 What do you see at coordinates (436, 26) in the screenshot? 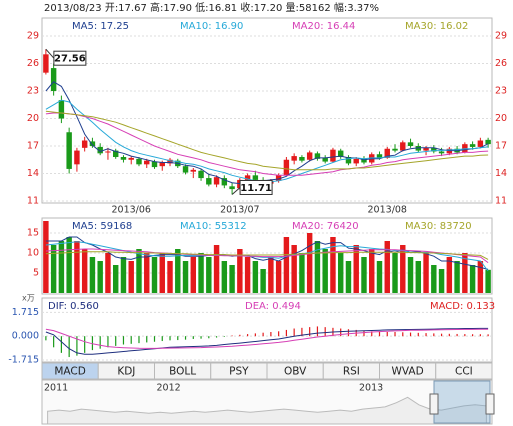
I see `legend-entry: MA30: 16.02` at bounding box center [436, 26].